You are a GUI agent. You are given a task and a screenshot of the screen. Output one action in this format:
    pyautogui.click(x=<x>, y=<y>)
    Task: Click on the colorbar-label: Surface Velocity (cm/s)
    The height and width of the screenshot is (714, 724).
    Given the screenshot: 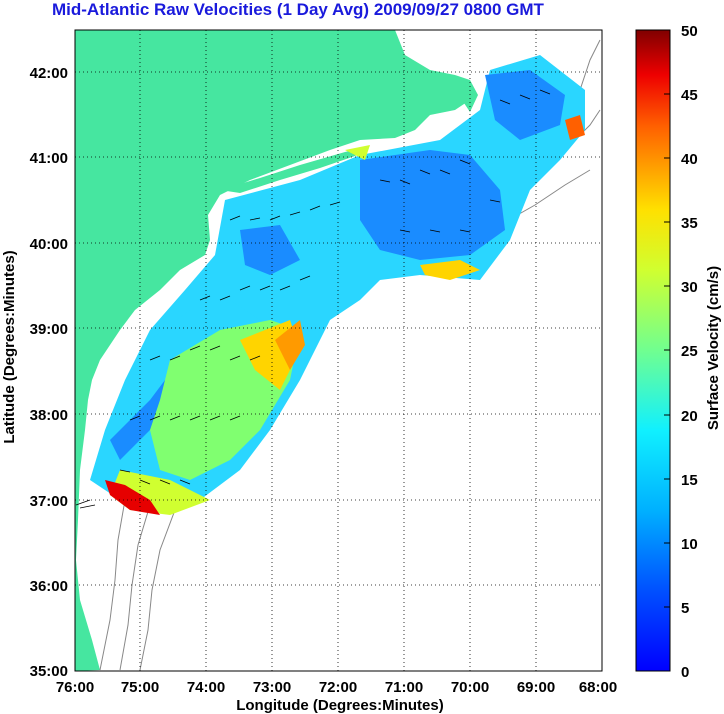 What is the action you would take?
    pyautogui.click(x=713, y=348)
    